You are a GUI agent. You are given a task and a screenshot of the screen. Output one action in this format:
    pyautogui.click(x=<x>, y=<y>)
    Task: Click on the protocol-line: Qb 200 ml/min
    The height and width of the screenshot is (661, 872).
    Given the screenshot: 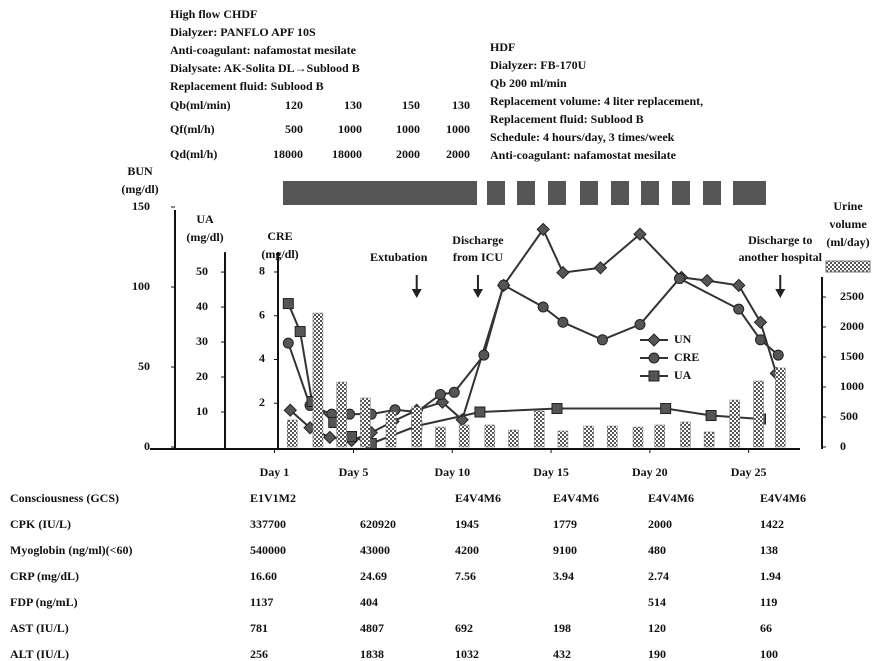 What is the action you would take?
    pyautogui.click(x=528, y=83)
    